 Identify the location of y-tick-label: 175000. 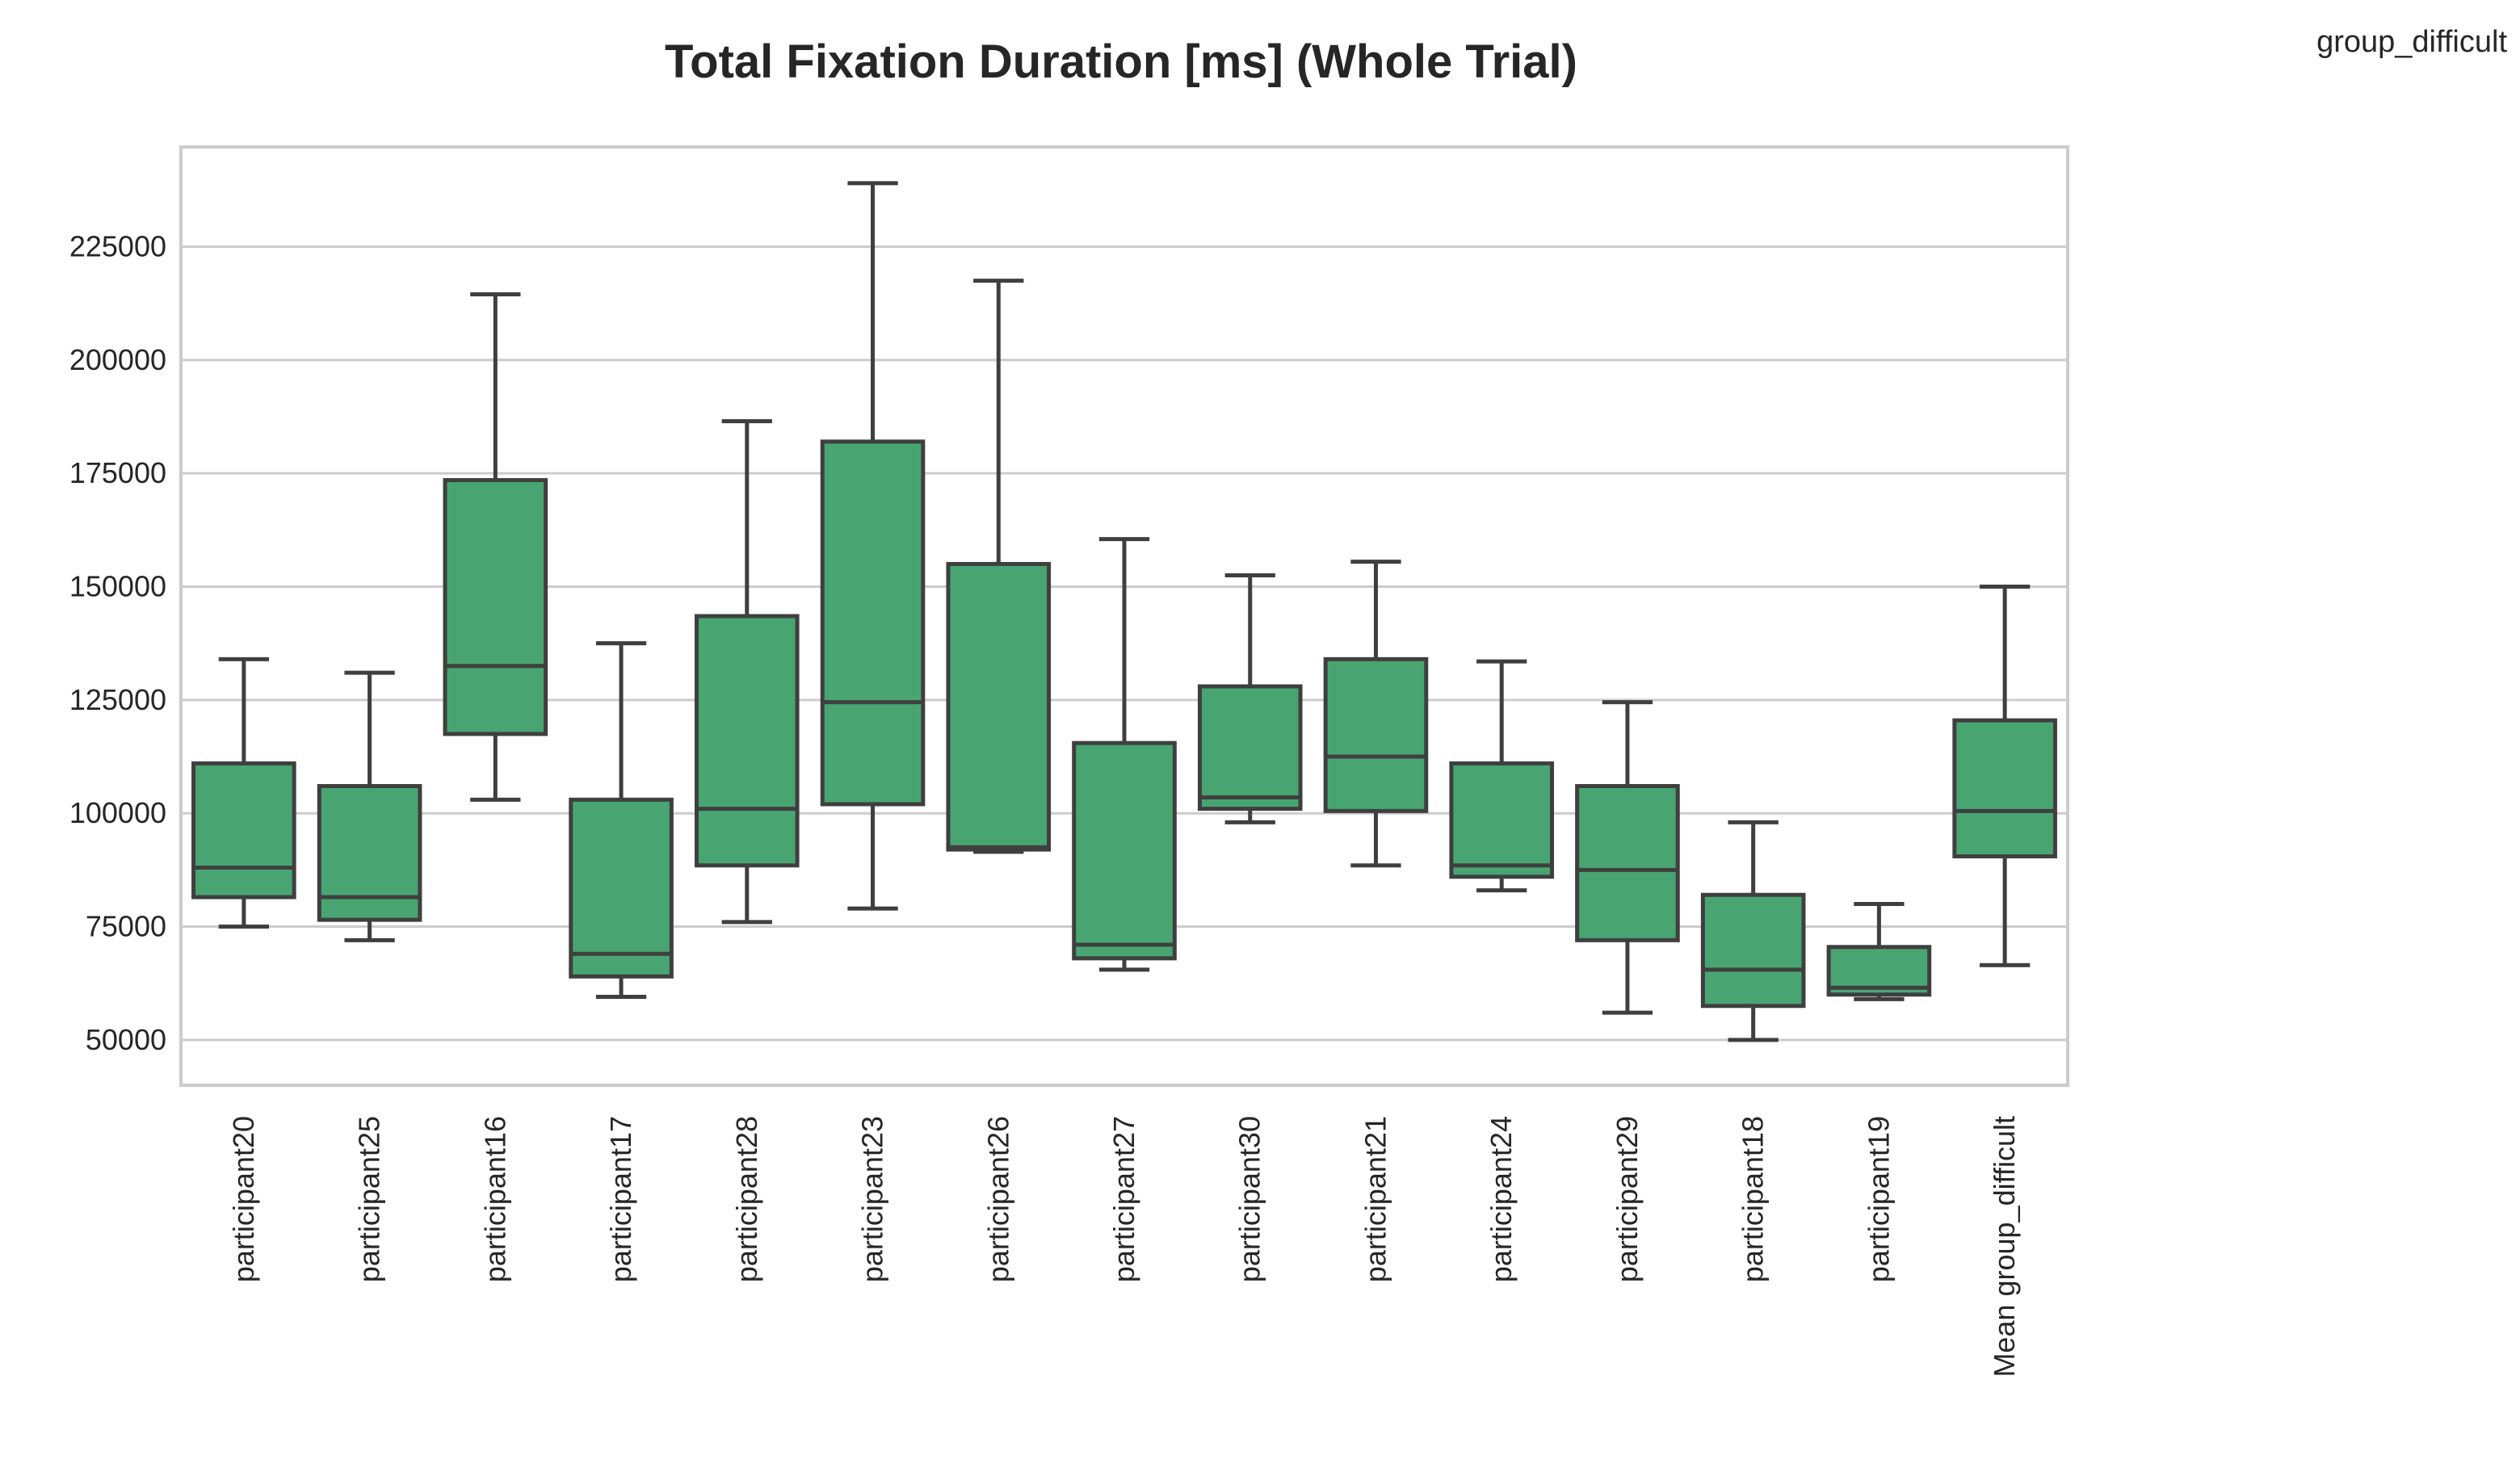
(117, 472).